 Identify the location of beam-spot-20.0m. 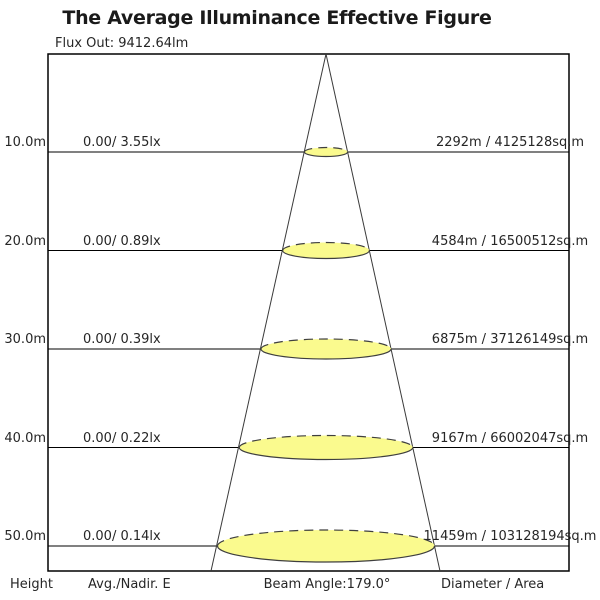
(326, 250).